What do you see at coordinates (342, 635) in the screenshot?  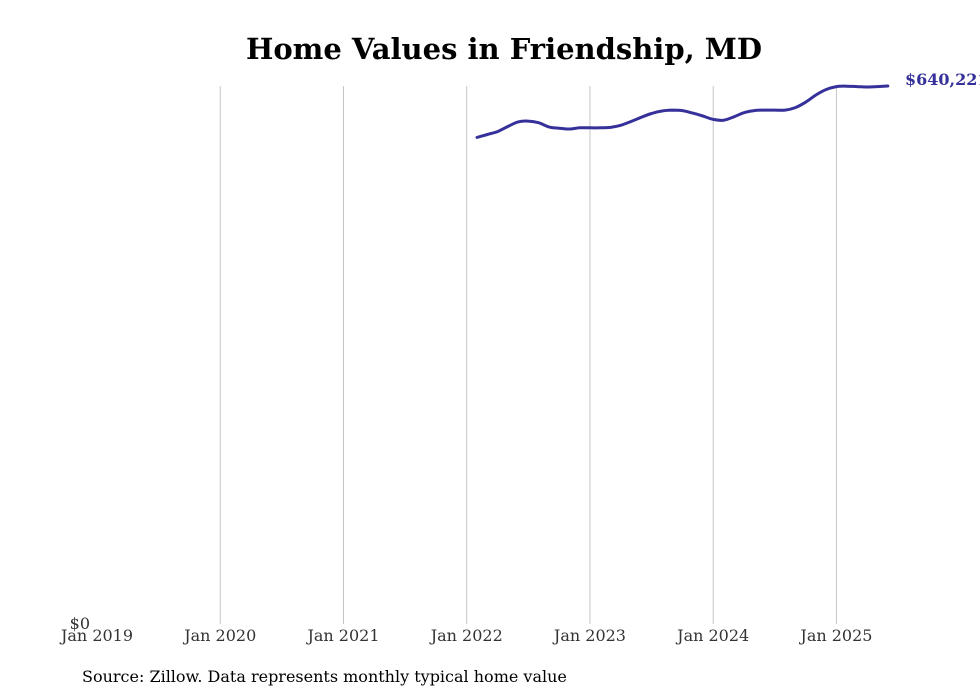 I see `x-tick-2021: Jan 2021` at bounding box center [342, 635].